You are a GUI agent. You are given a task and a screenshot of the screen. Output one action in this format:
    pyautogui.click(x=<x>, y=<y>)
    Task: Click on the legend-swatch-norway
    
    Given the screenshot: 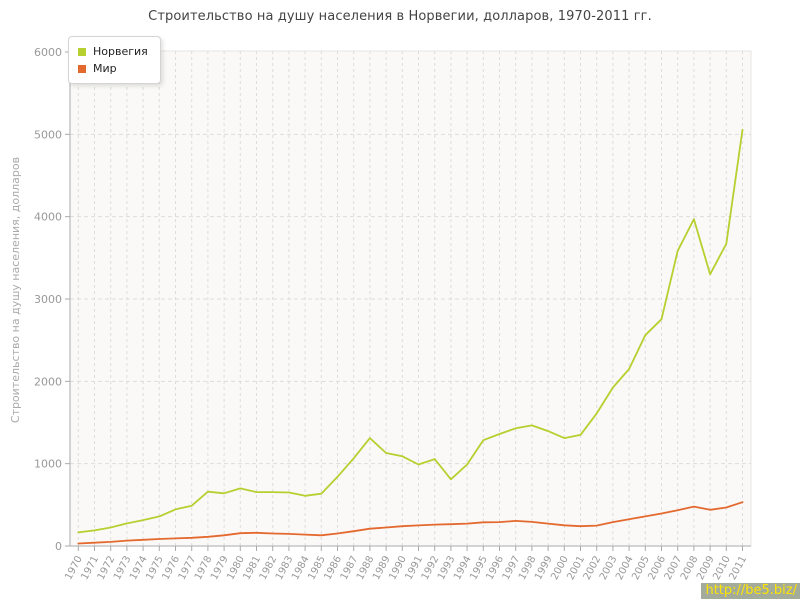 What is the action you would take?
    pyautogui.click(x=82, y=51)
    